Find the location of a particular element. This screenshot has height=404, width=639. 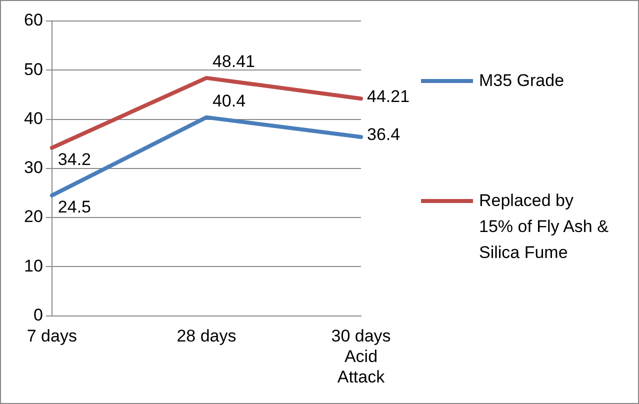

y-tick-label: 50 is located at coordinates (33, 69).